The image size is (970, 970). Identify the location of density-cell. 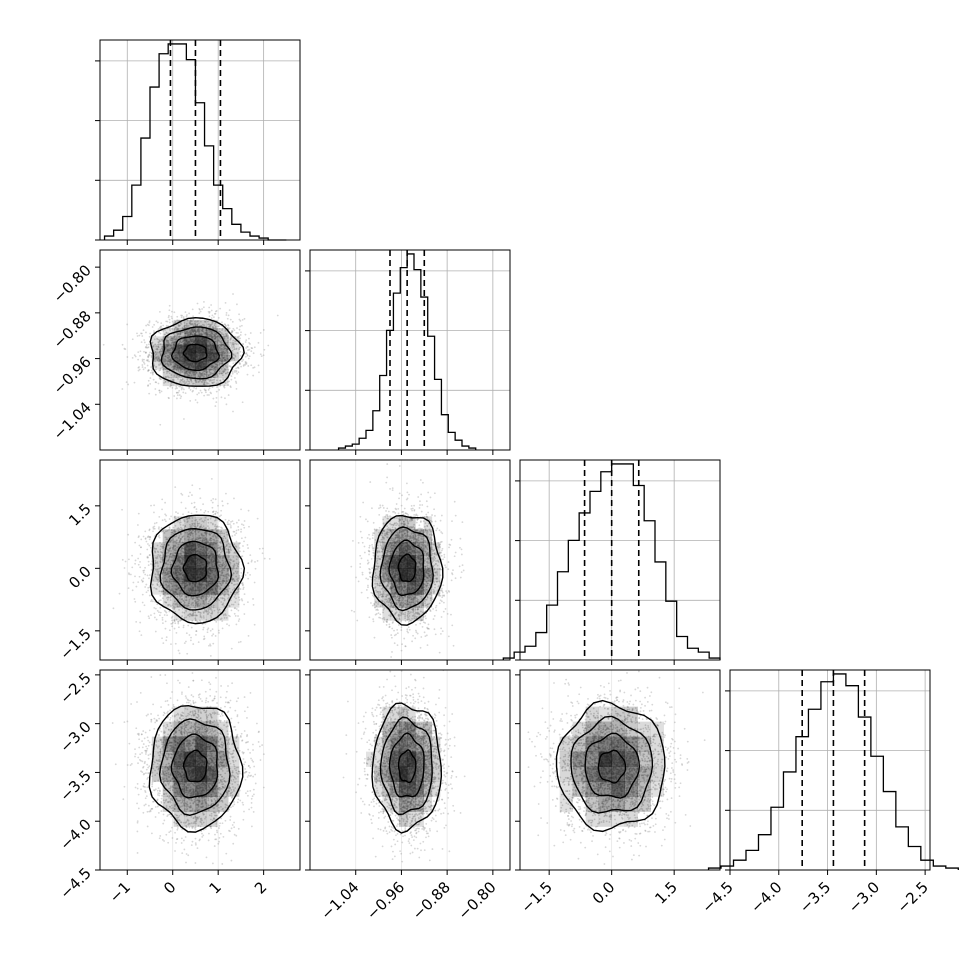
(168, 340).